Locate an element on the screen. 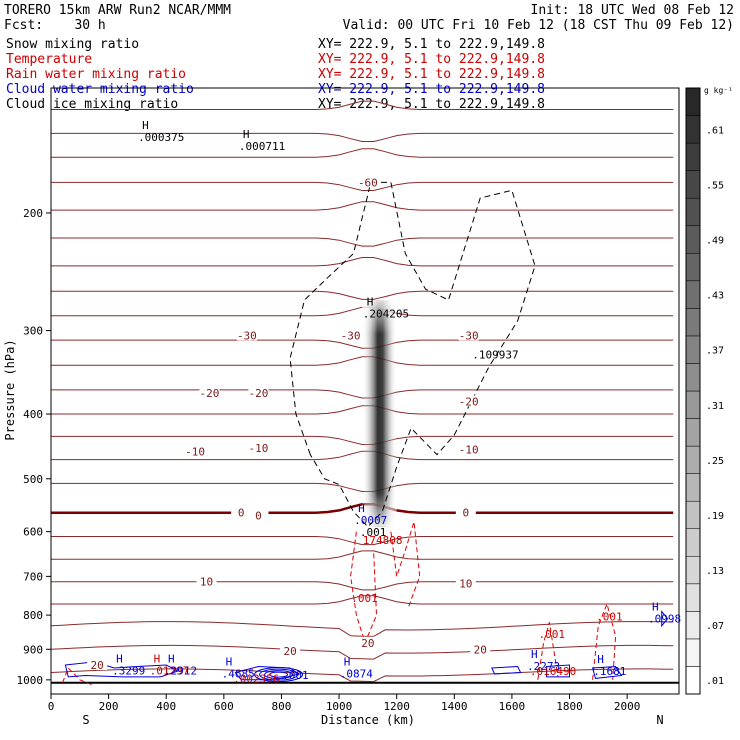  y-tick-label: 800 is located at coordinates (33, 615).